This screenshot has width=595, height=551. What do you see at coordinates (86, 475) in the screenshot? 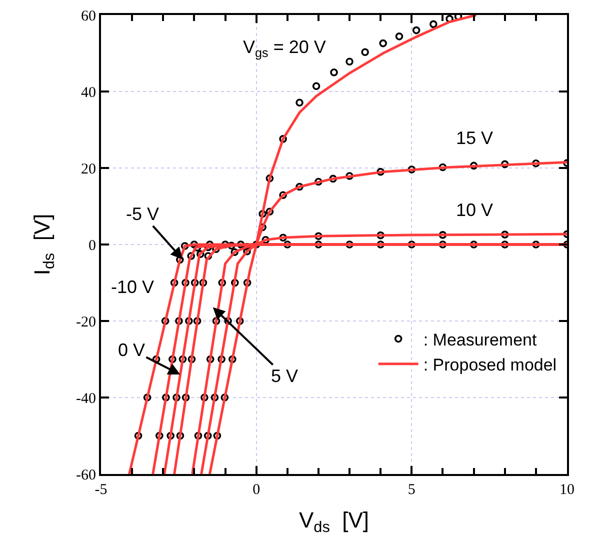
I see `y-tick-label: -60` at bounding box center [86, 475].